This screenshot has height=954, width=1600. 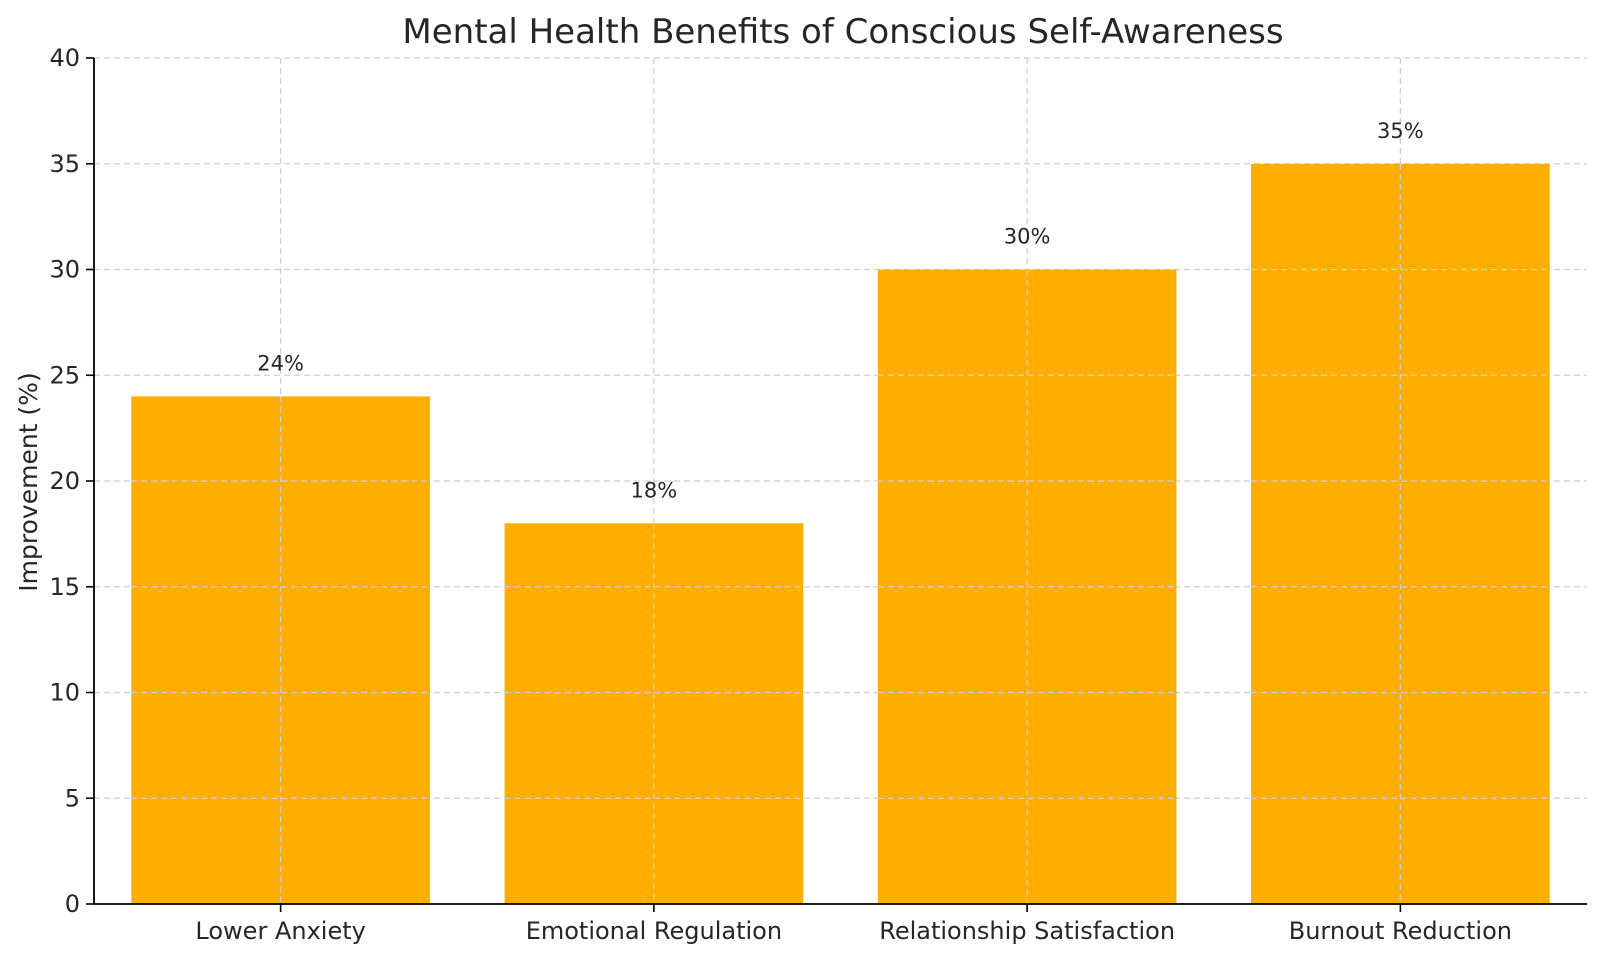 I want to click on y-tick-label: 0, so click(x=72, y=904).